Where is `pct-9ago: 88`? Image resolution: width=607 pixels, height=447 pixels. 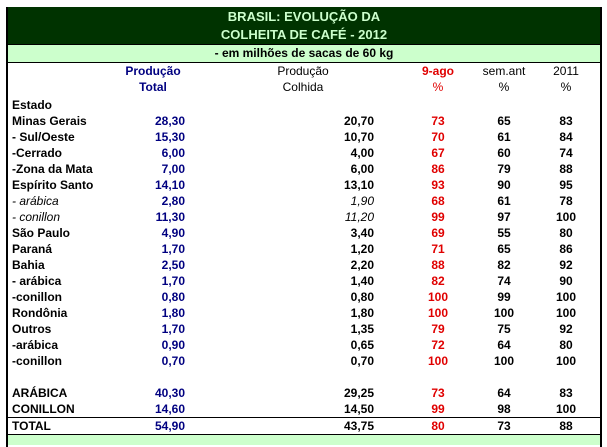 pct-9ago: 88 is located at coordinates (438, 265).